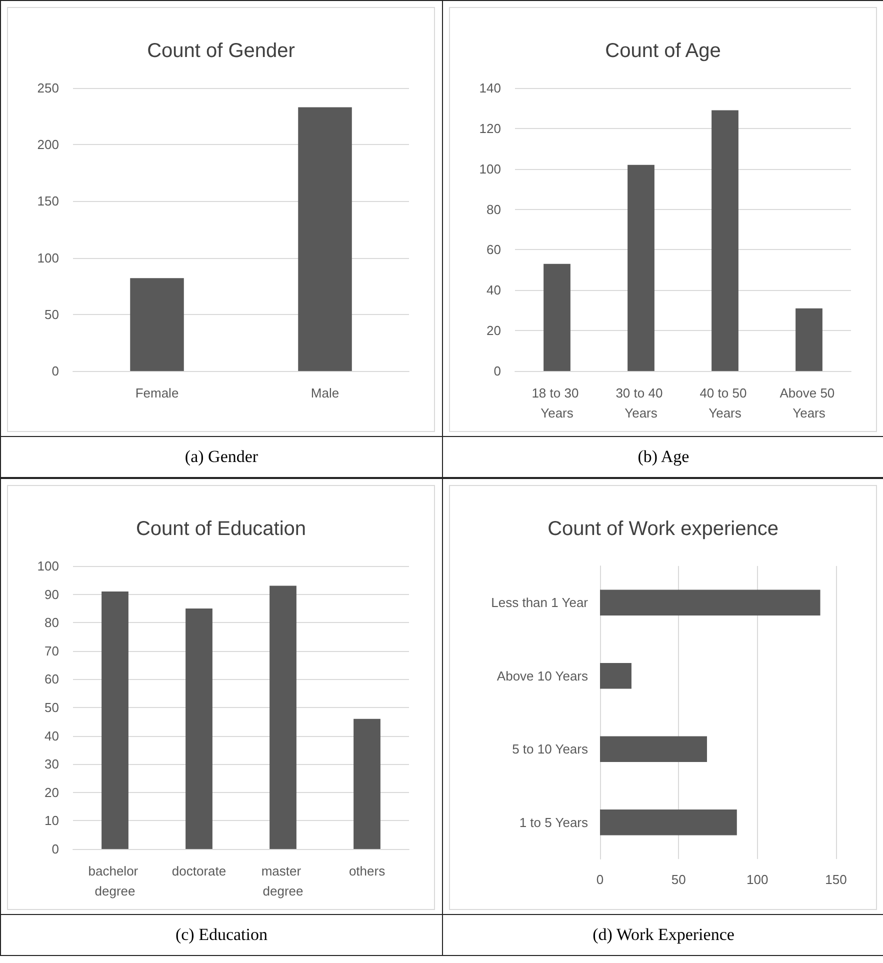 The height and width of the screenshot is (963, 883). I want to click on chart-title: Count of Age, so click(663, 51).